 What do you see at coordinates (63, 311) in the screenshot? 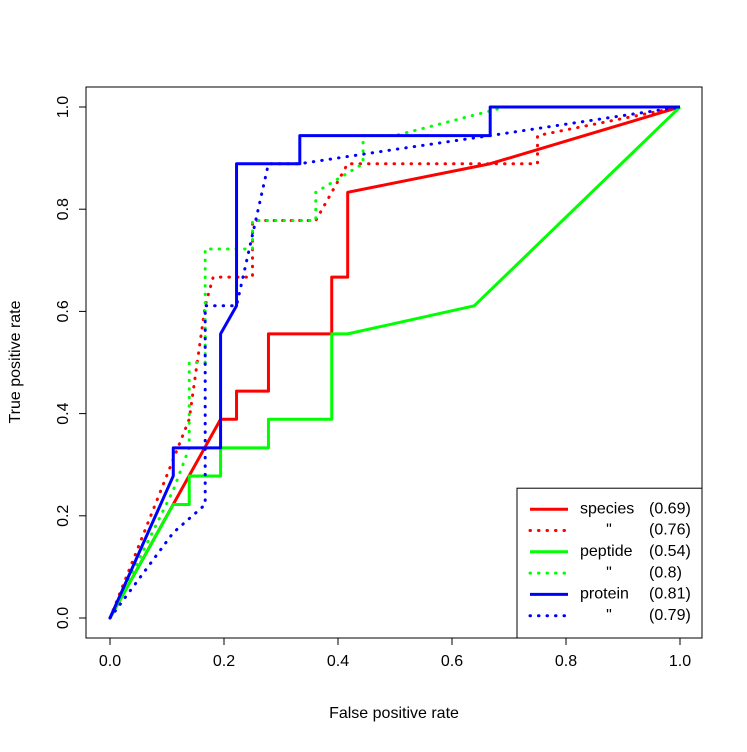
I see `y-tick-label: 0.6` at bounding box center [63, 311].